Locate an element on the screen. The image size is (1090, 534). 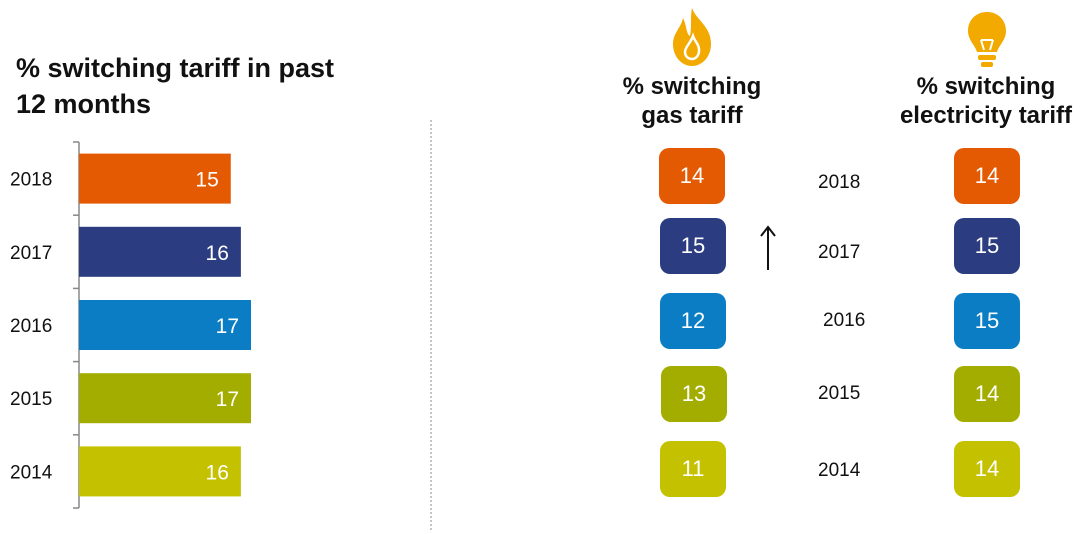
category-label: 2014 is located at coordinates (31, 472).